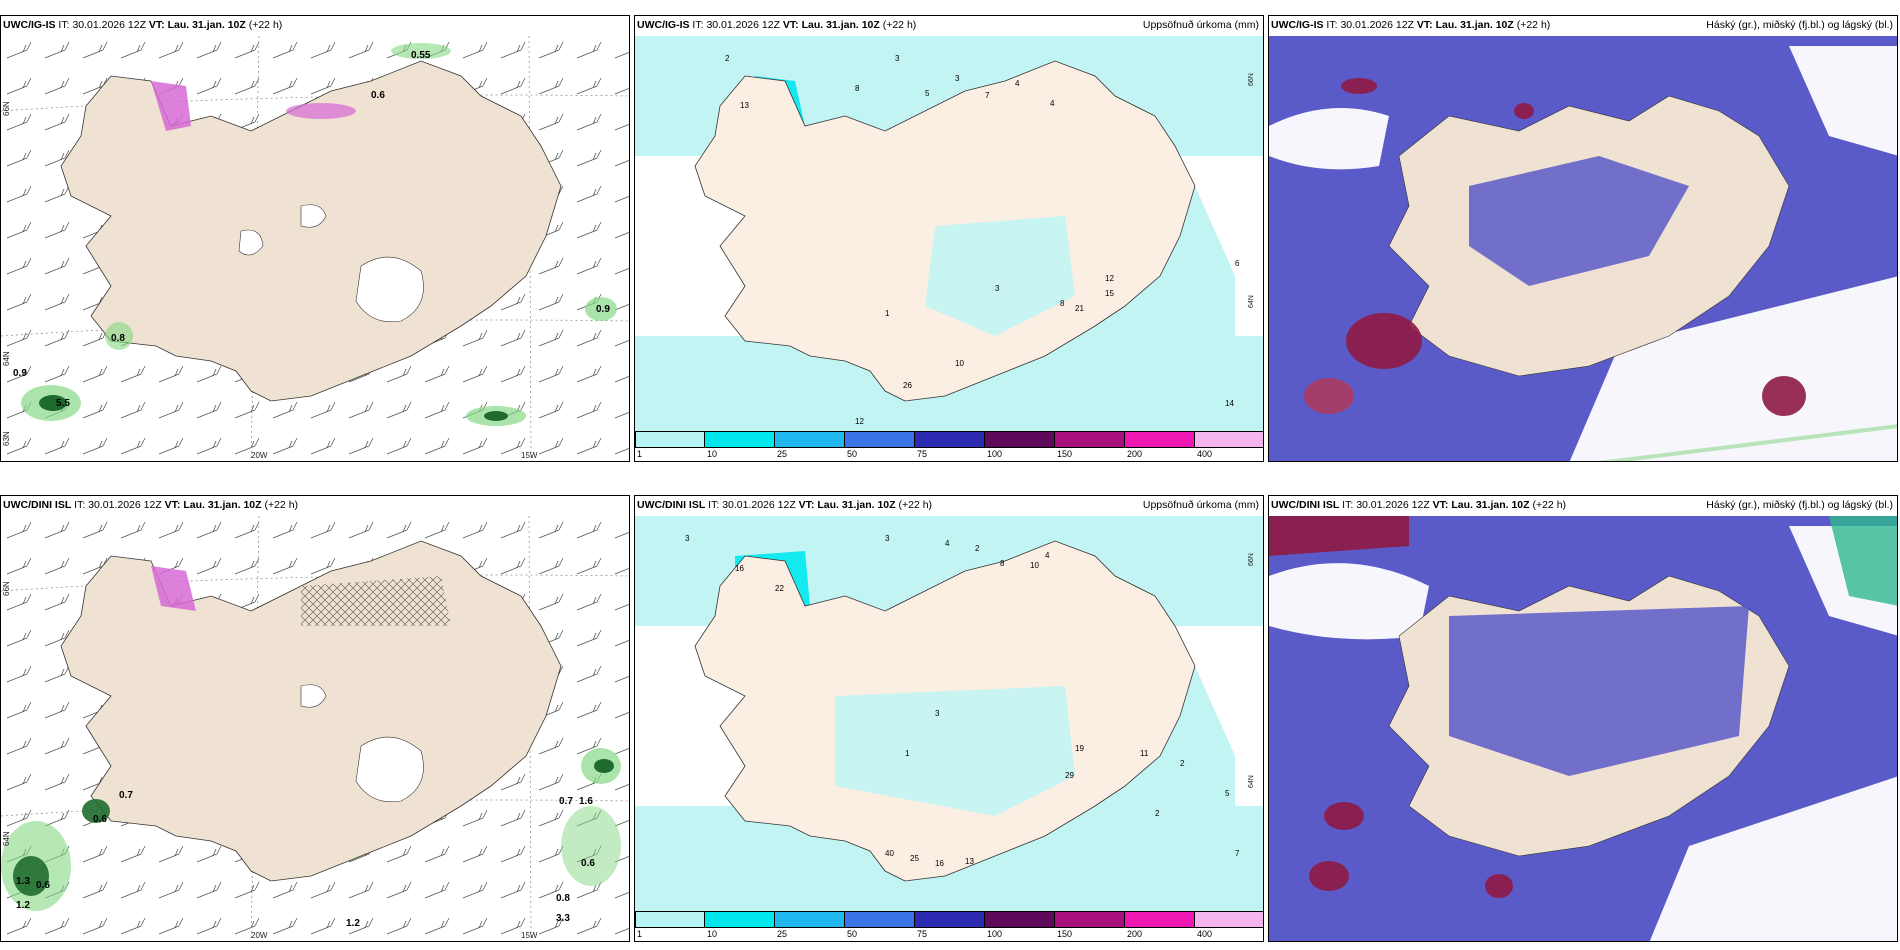  I want to click on colorbar-tick: 200, so click(1135, 934).